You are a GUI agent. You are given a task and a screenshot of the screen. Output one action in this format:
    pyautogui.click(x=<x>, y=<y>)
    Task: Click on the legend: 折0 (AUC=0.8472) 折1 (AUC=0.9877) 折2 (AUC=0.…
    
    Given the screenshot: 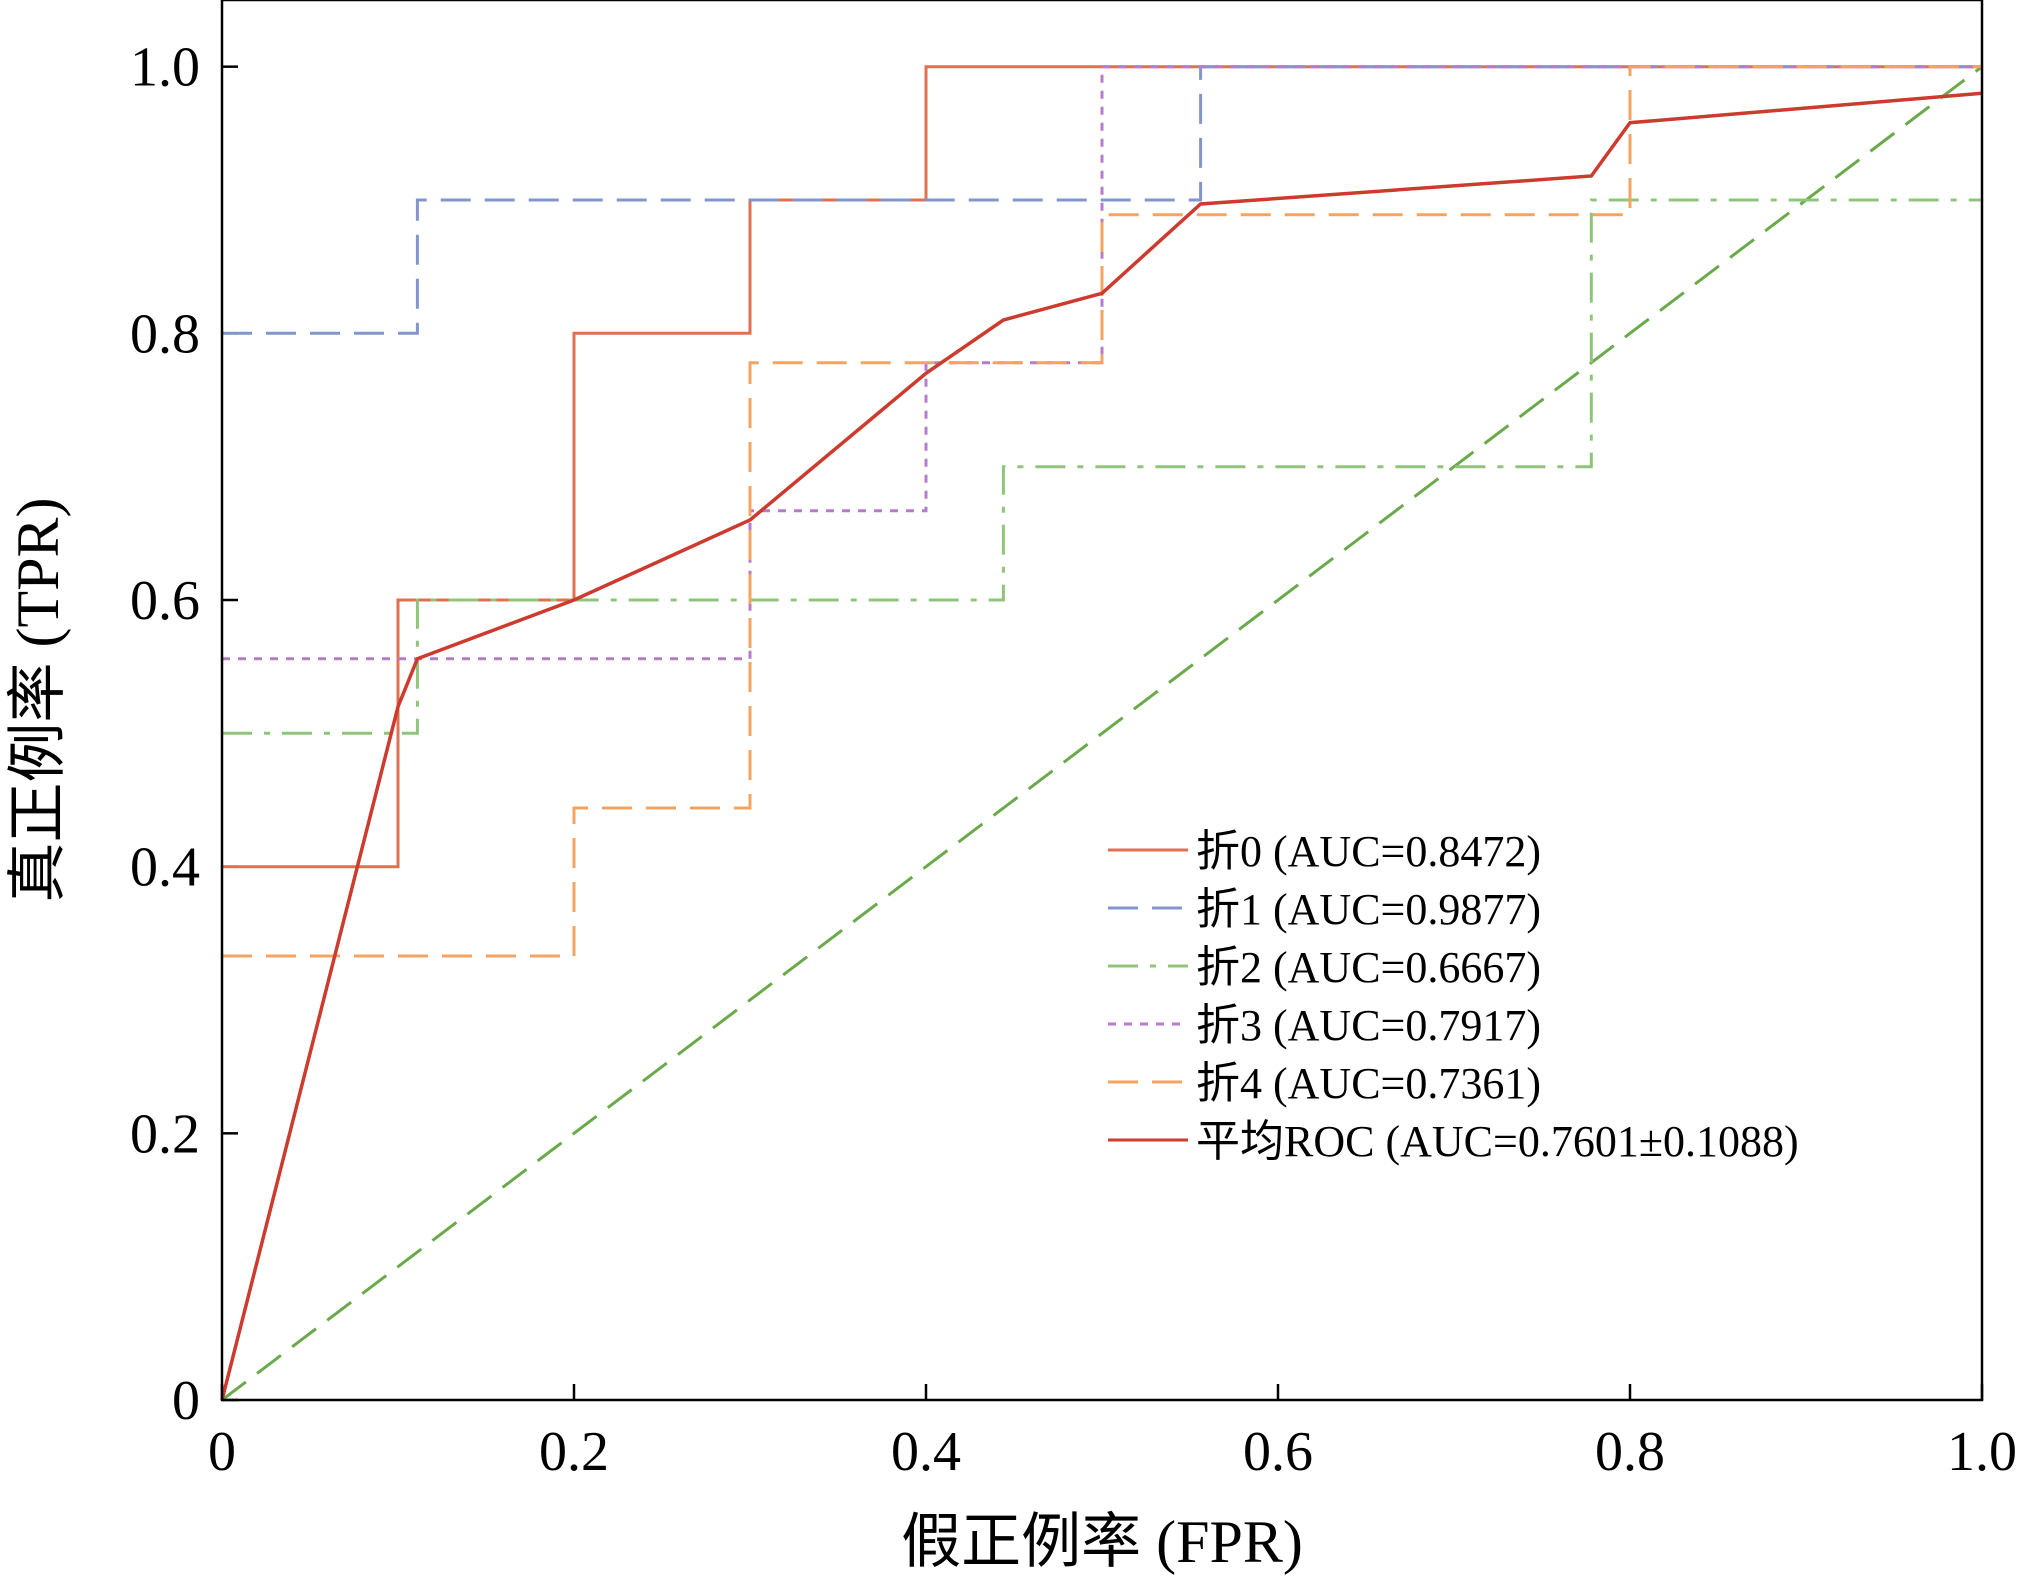 What is the action you would take?
    pyautogui.click(x=1453, y=996)
    